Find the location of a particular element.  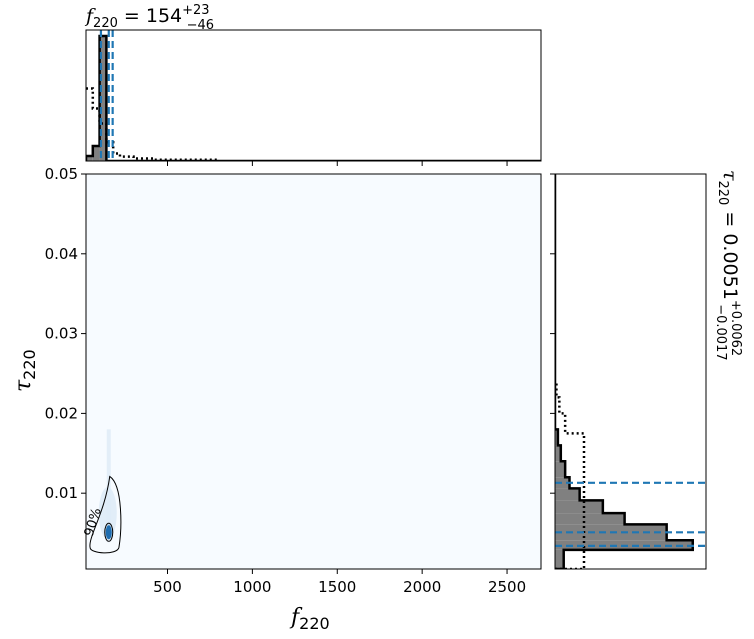

y-tick-label: 0.05 is located at coordinates (61, 174).